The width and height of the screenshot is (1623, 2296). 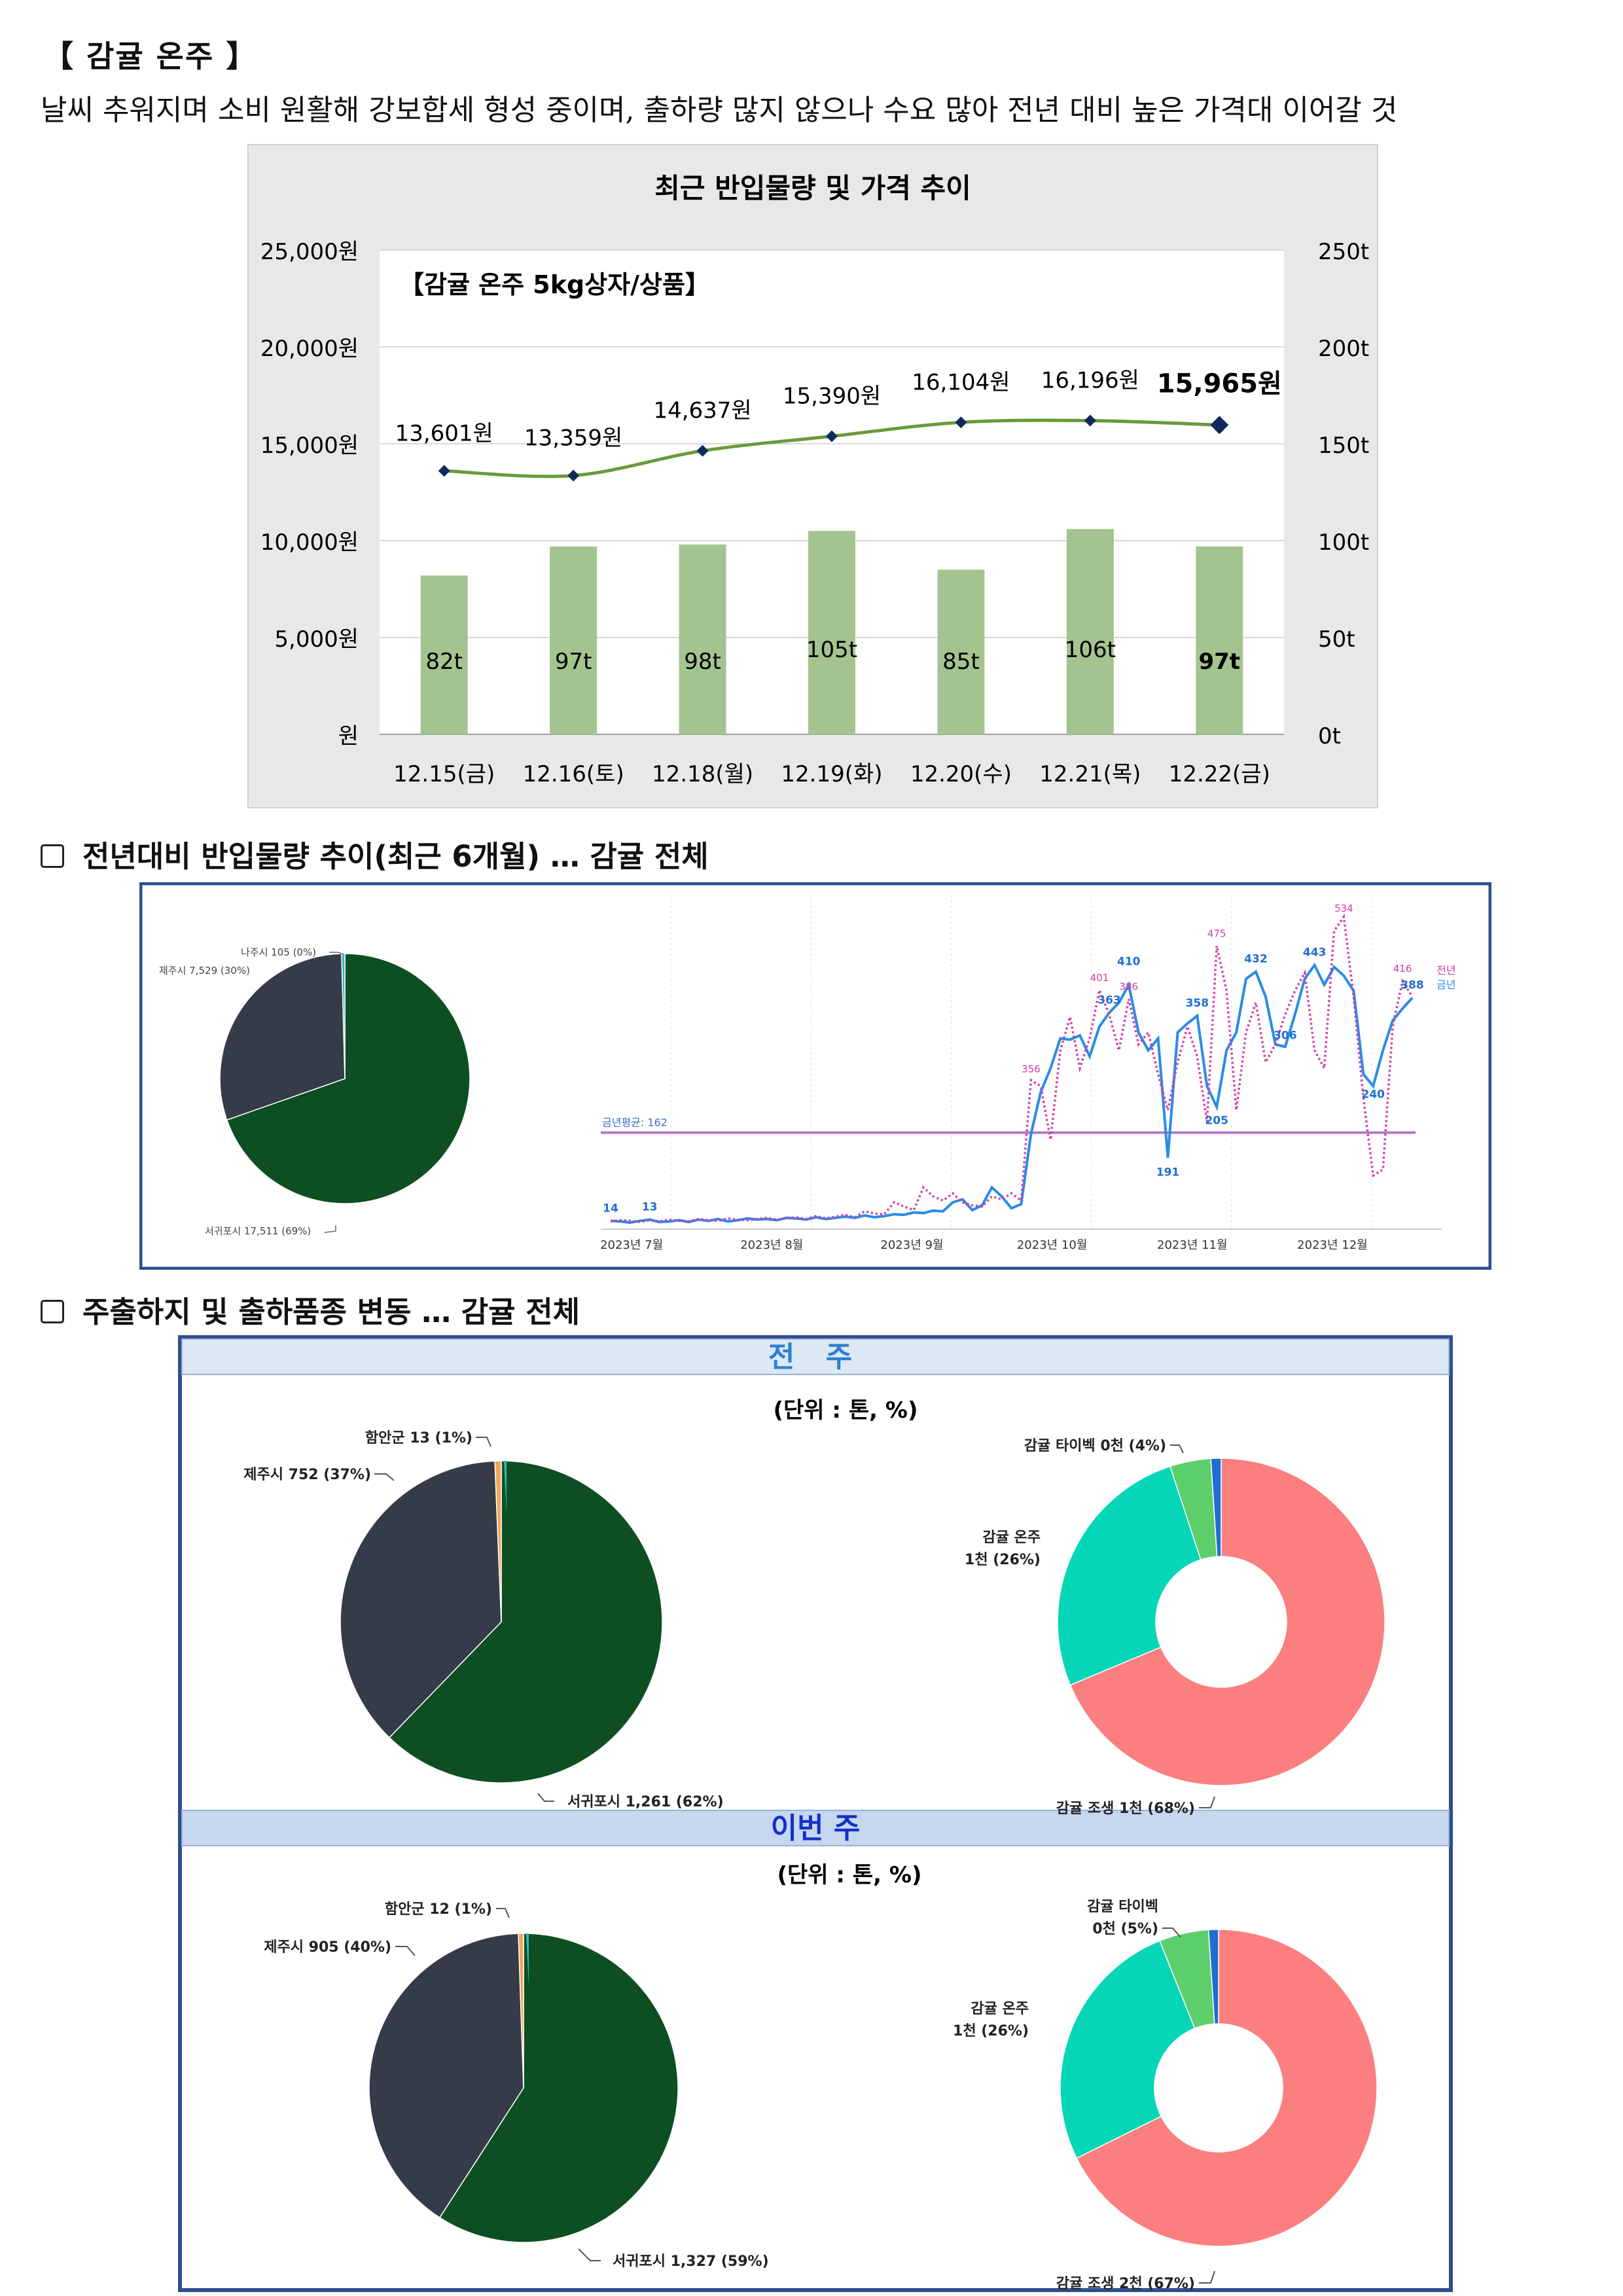 What do you see at coordinates (832, 396) in the screenshot?
I see `price-label: 15,390원` at bounding box center [832, 396].